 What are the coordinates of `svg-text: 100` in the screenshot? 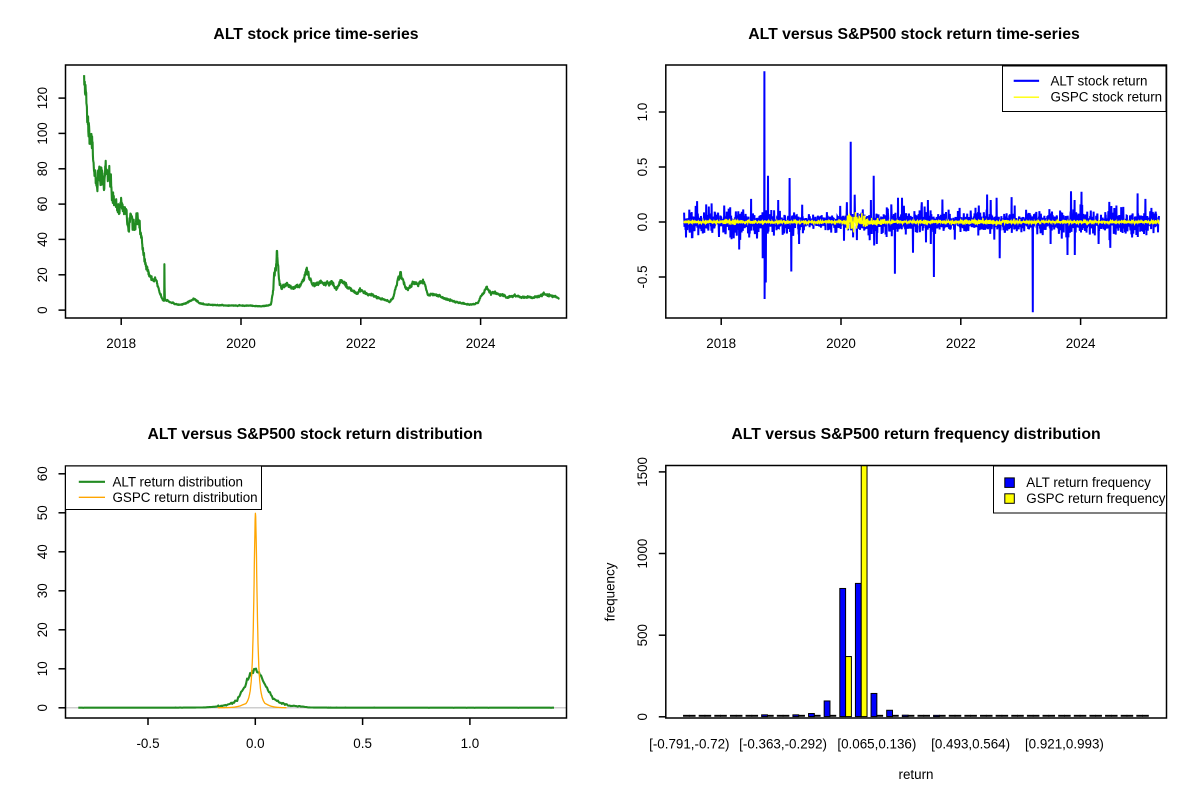 It's located at (42, 133).